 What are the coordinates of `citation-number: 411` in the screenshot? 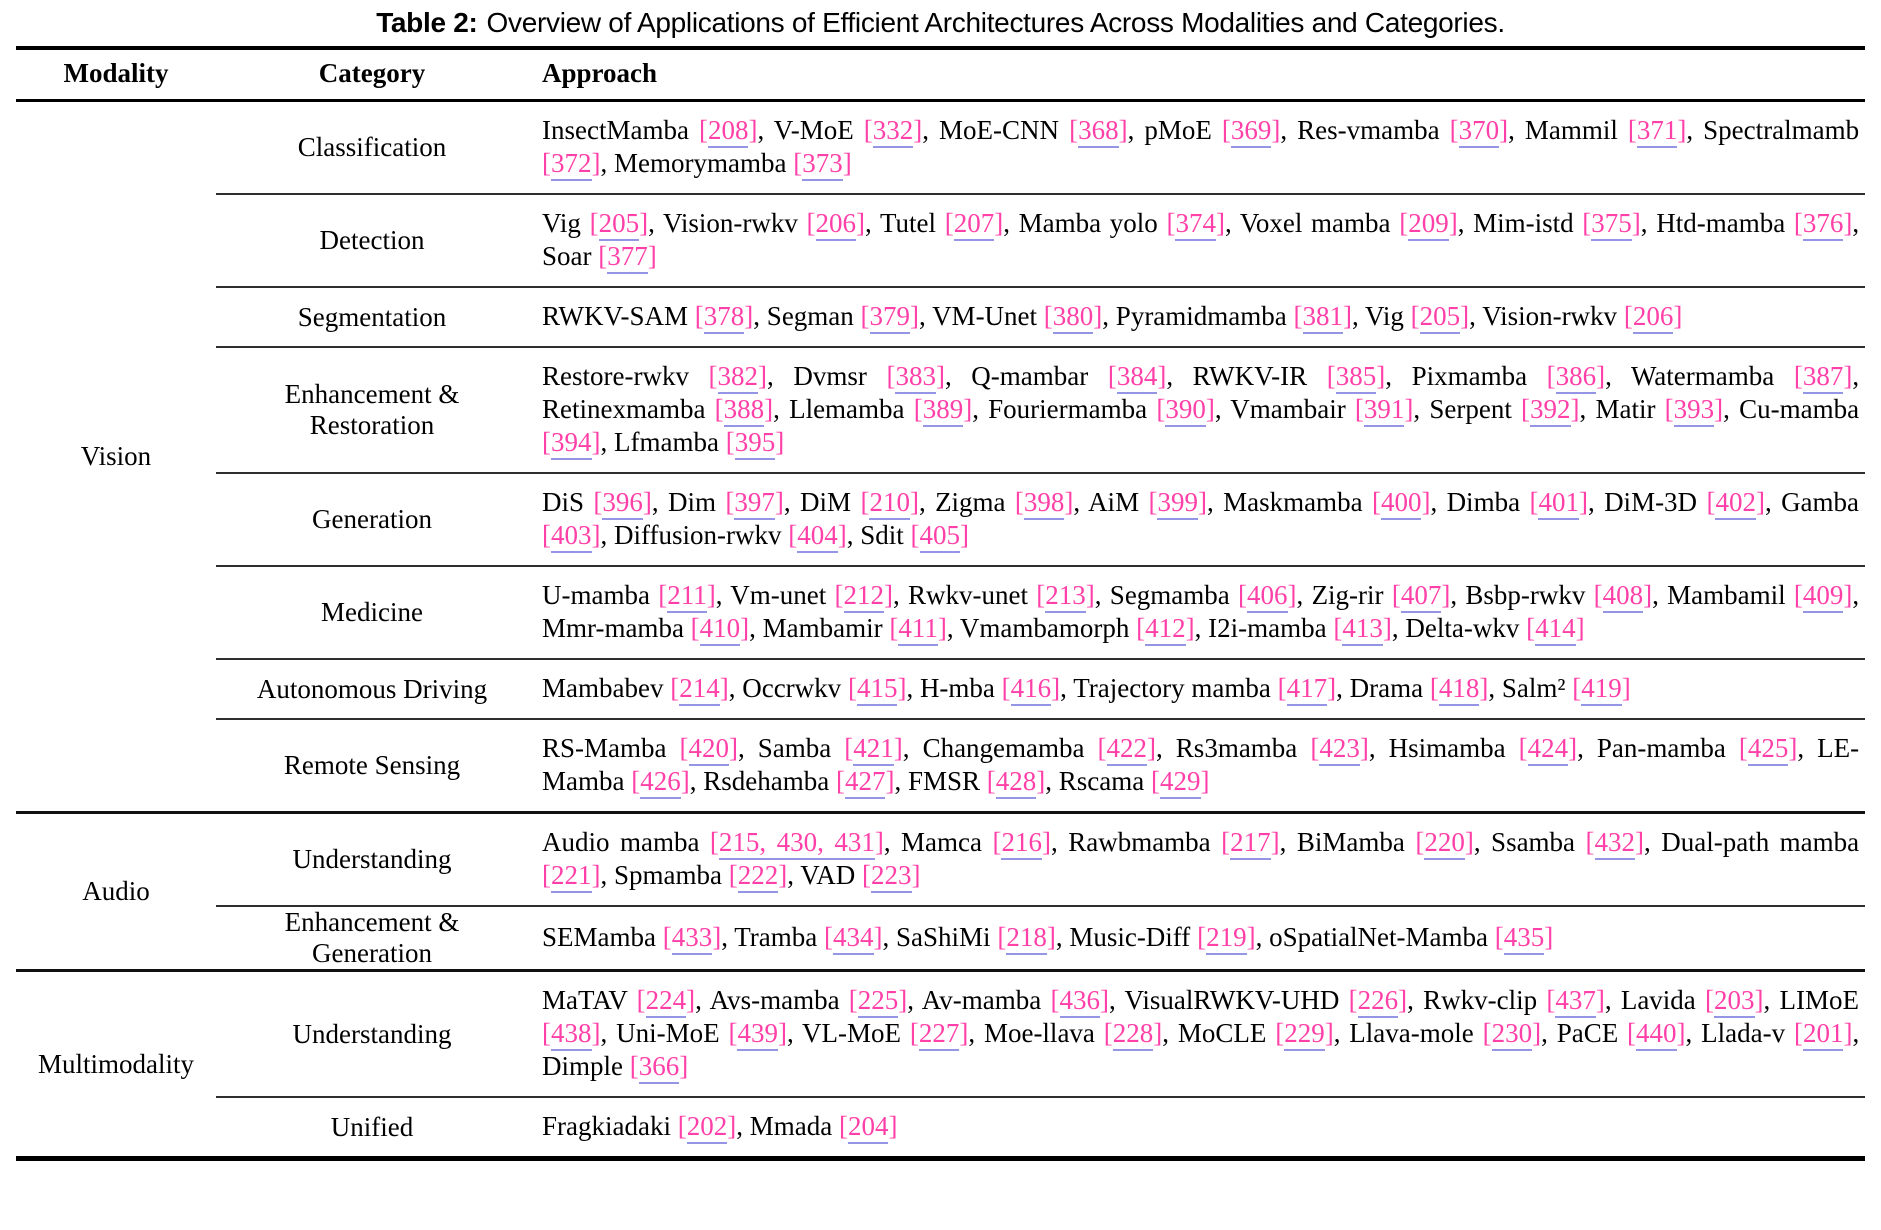 It's located at (918, 629).